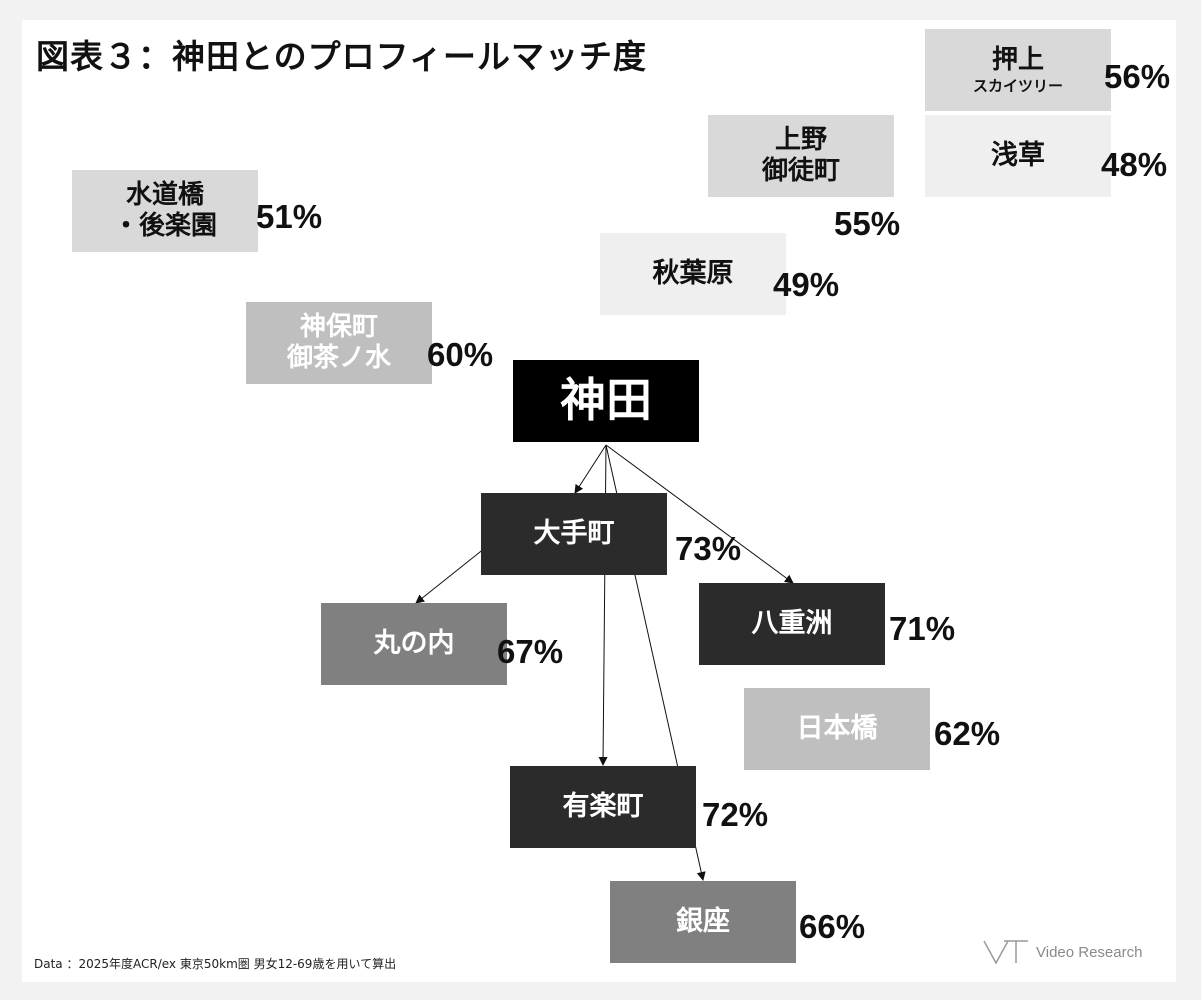  I want to click on node-marunouchi: 丸の内, so click(414, 644).